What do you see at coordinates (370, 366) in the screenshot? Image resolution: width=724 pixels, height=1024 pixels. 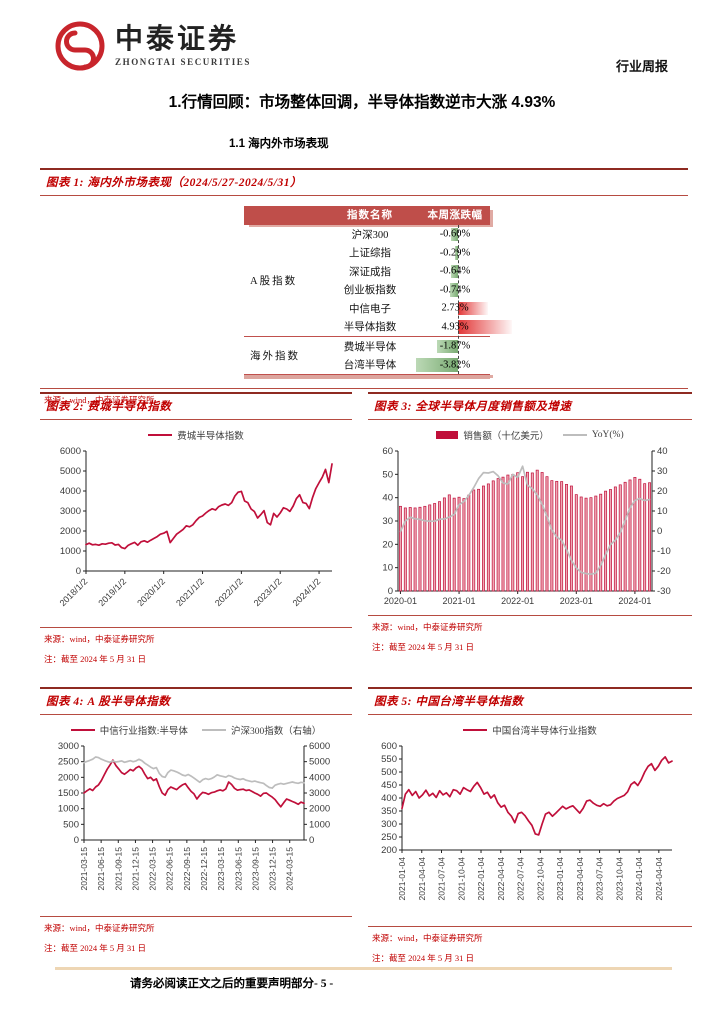 I see `index-name: 台湾半导体` at bounding box center [370, 366].